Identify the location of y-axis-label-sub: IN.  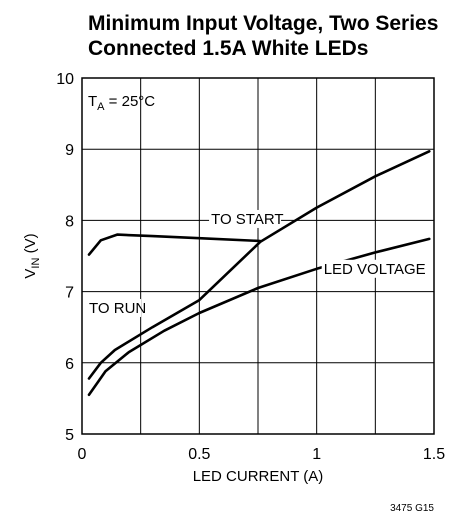
(36, 263).